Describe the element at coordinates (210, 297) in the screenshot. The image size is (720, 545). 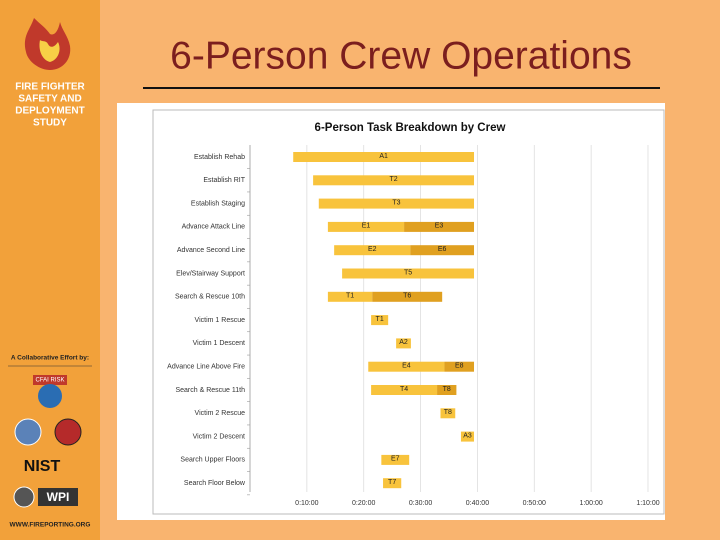
I see `category-label: Search & Rescue 10th` at that location.